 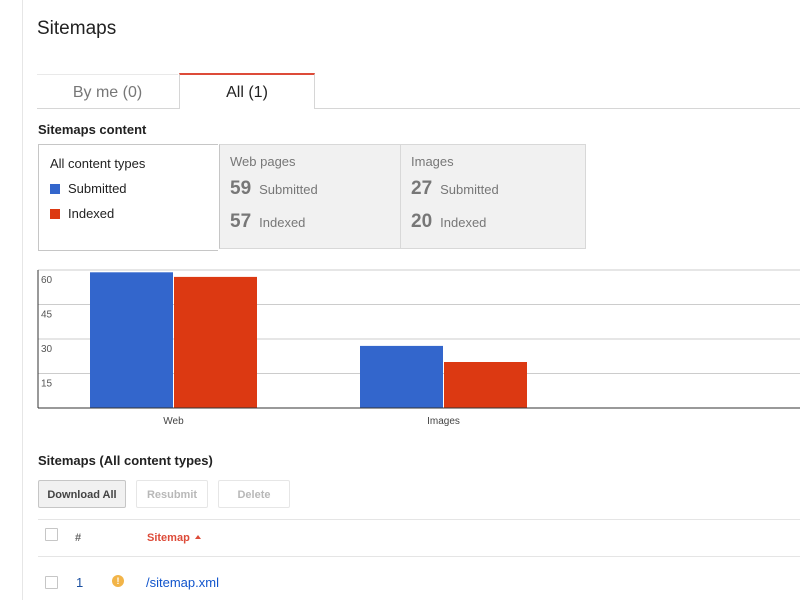 What do you see at coordinates (107, 91) in the screenshot?
I see `tab-by-me: By me (0)` at bounding box center [107, 91].